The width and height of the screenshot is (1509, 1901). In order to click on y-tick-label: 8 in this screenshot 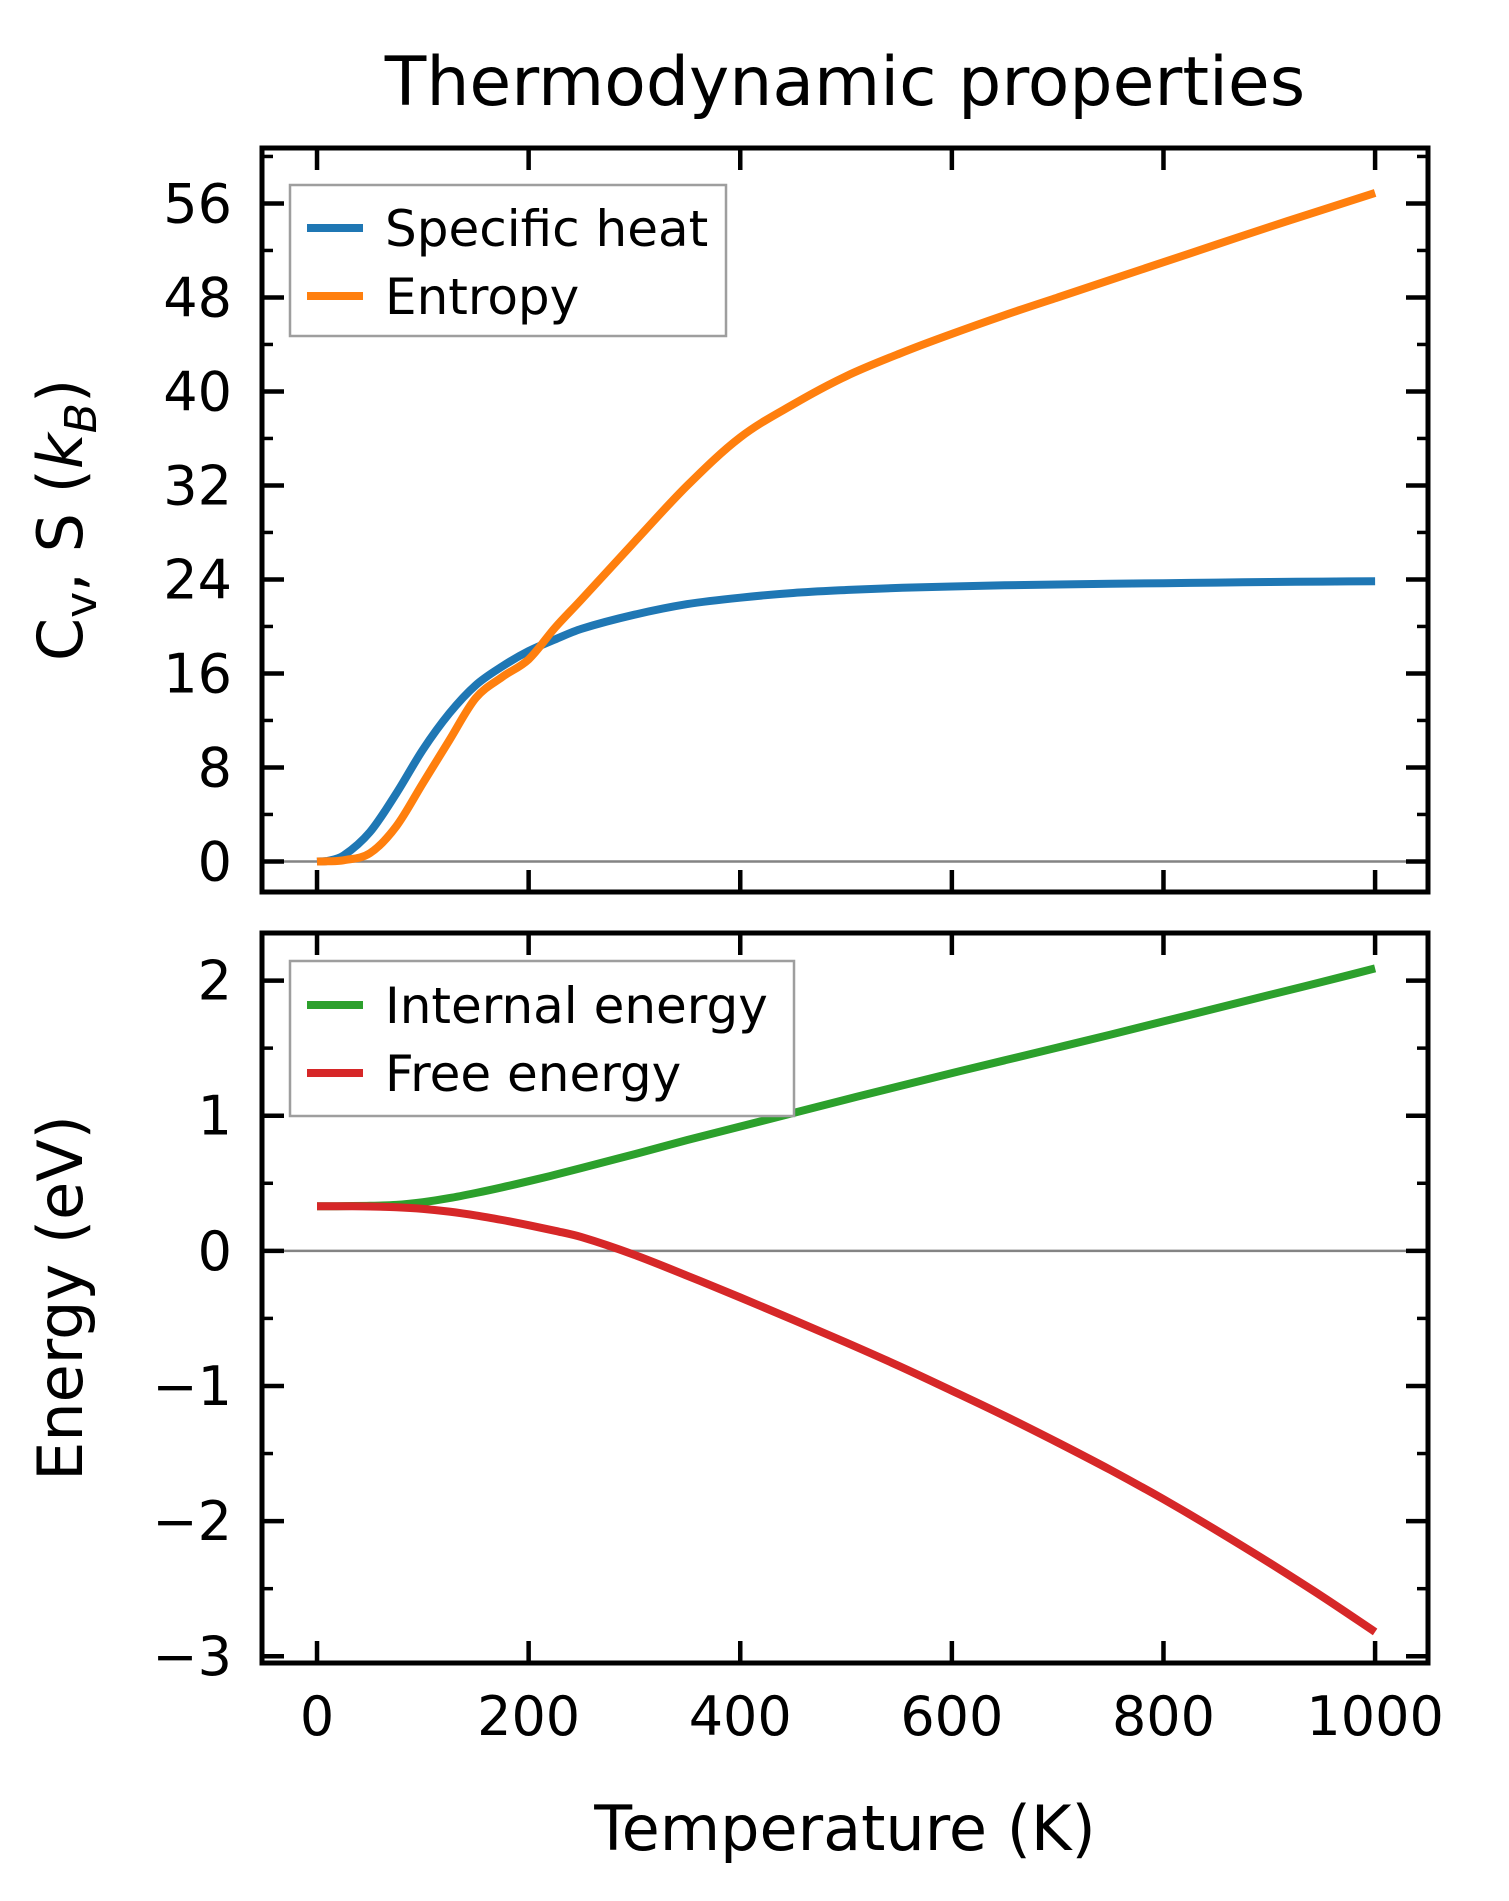, I will do `click(215, 767)`.